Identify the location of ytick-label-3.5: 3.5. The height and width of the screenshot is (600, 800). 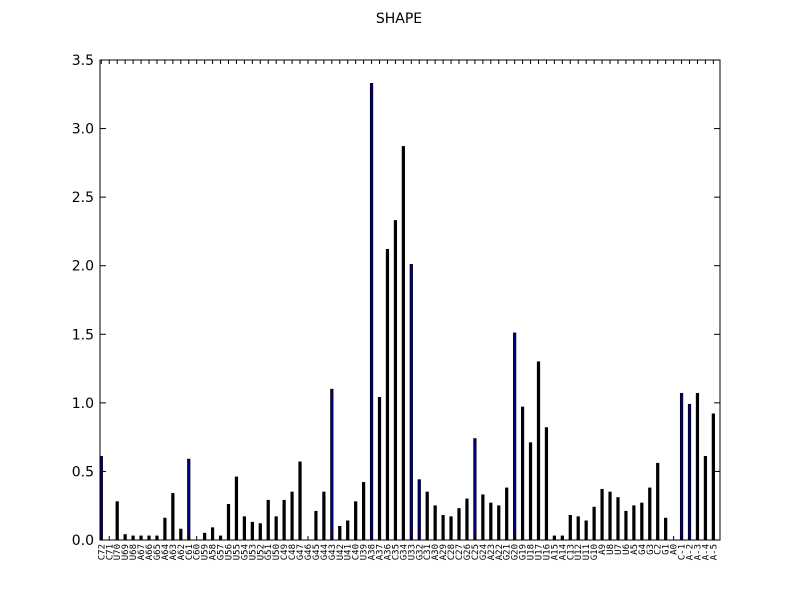
(83, 61).